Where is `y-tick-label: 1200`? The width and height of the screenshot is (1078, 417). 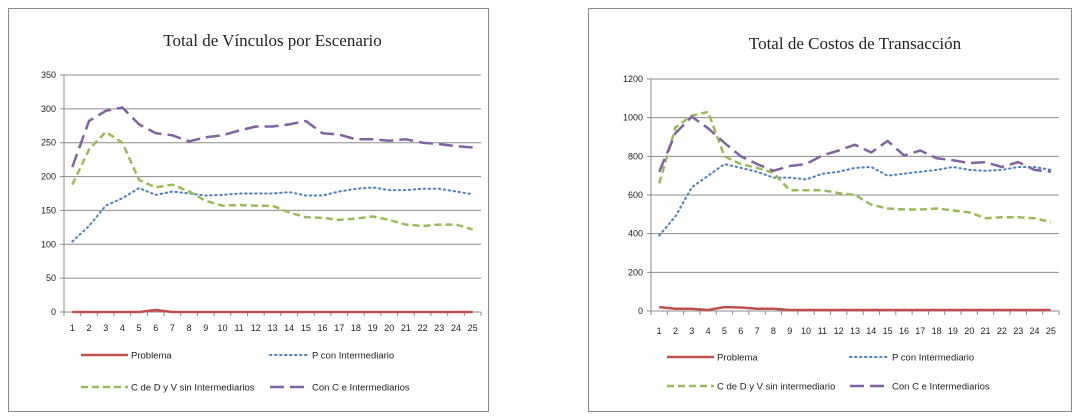 y-tick-label: 1200 is located at coordinates (633, 79).